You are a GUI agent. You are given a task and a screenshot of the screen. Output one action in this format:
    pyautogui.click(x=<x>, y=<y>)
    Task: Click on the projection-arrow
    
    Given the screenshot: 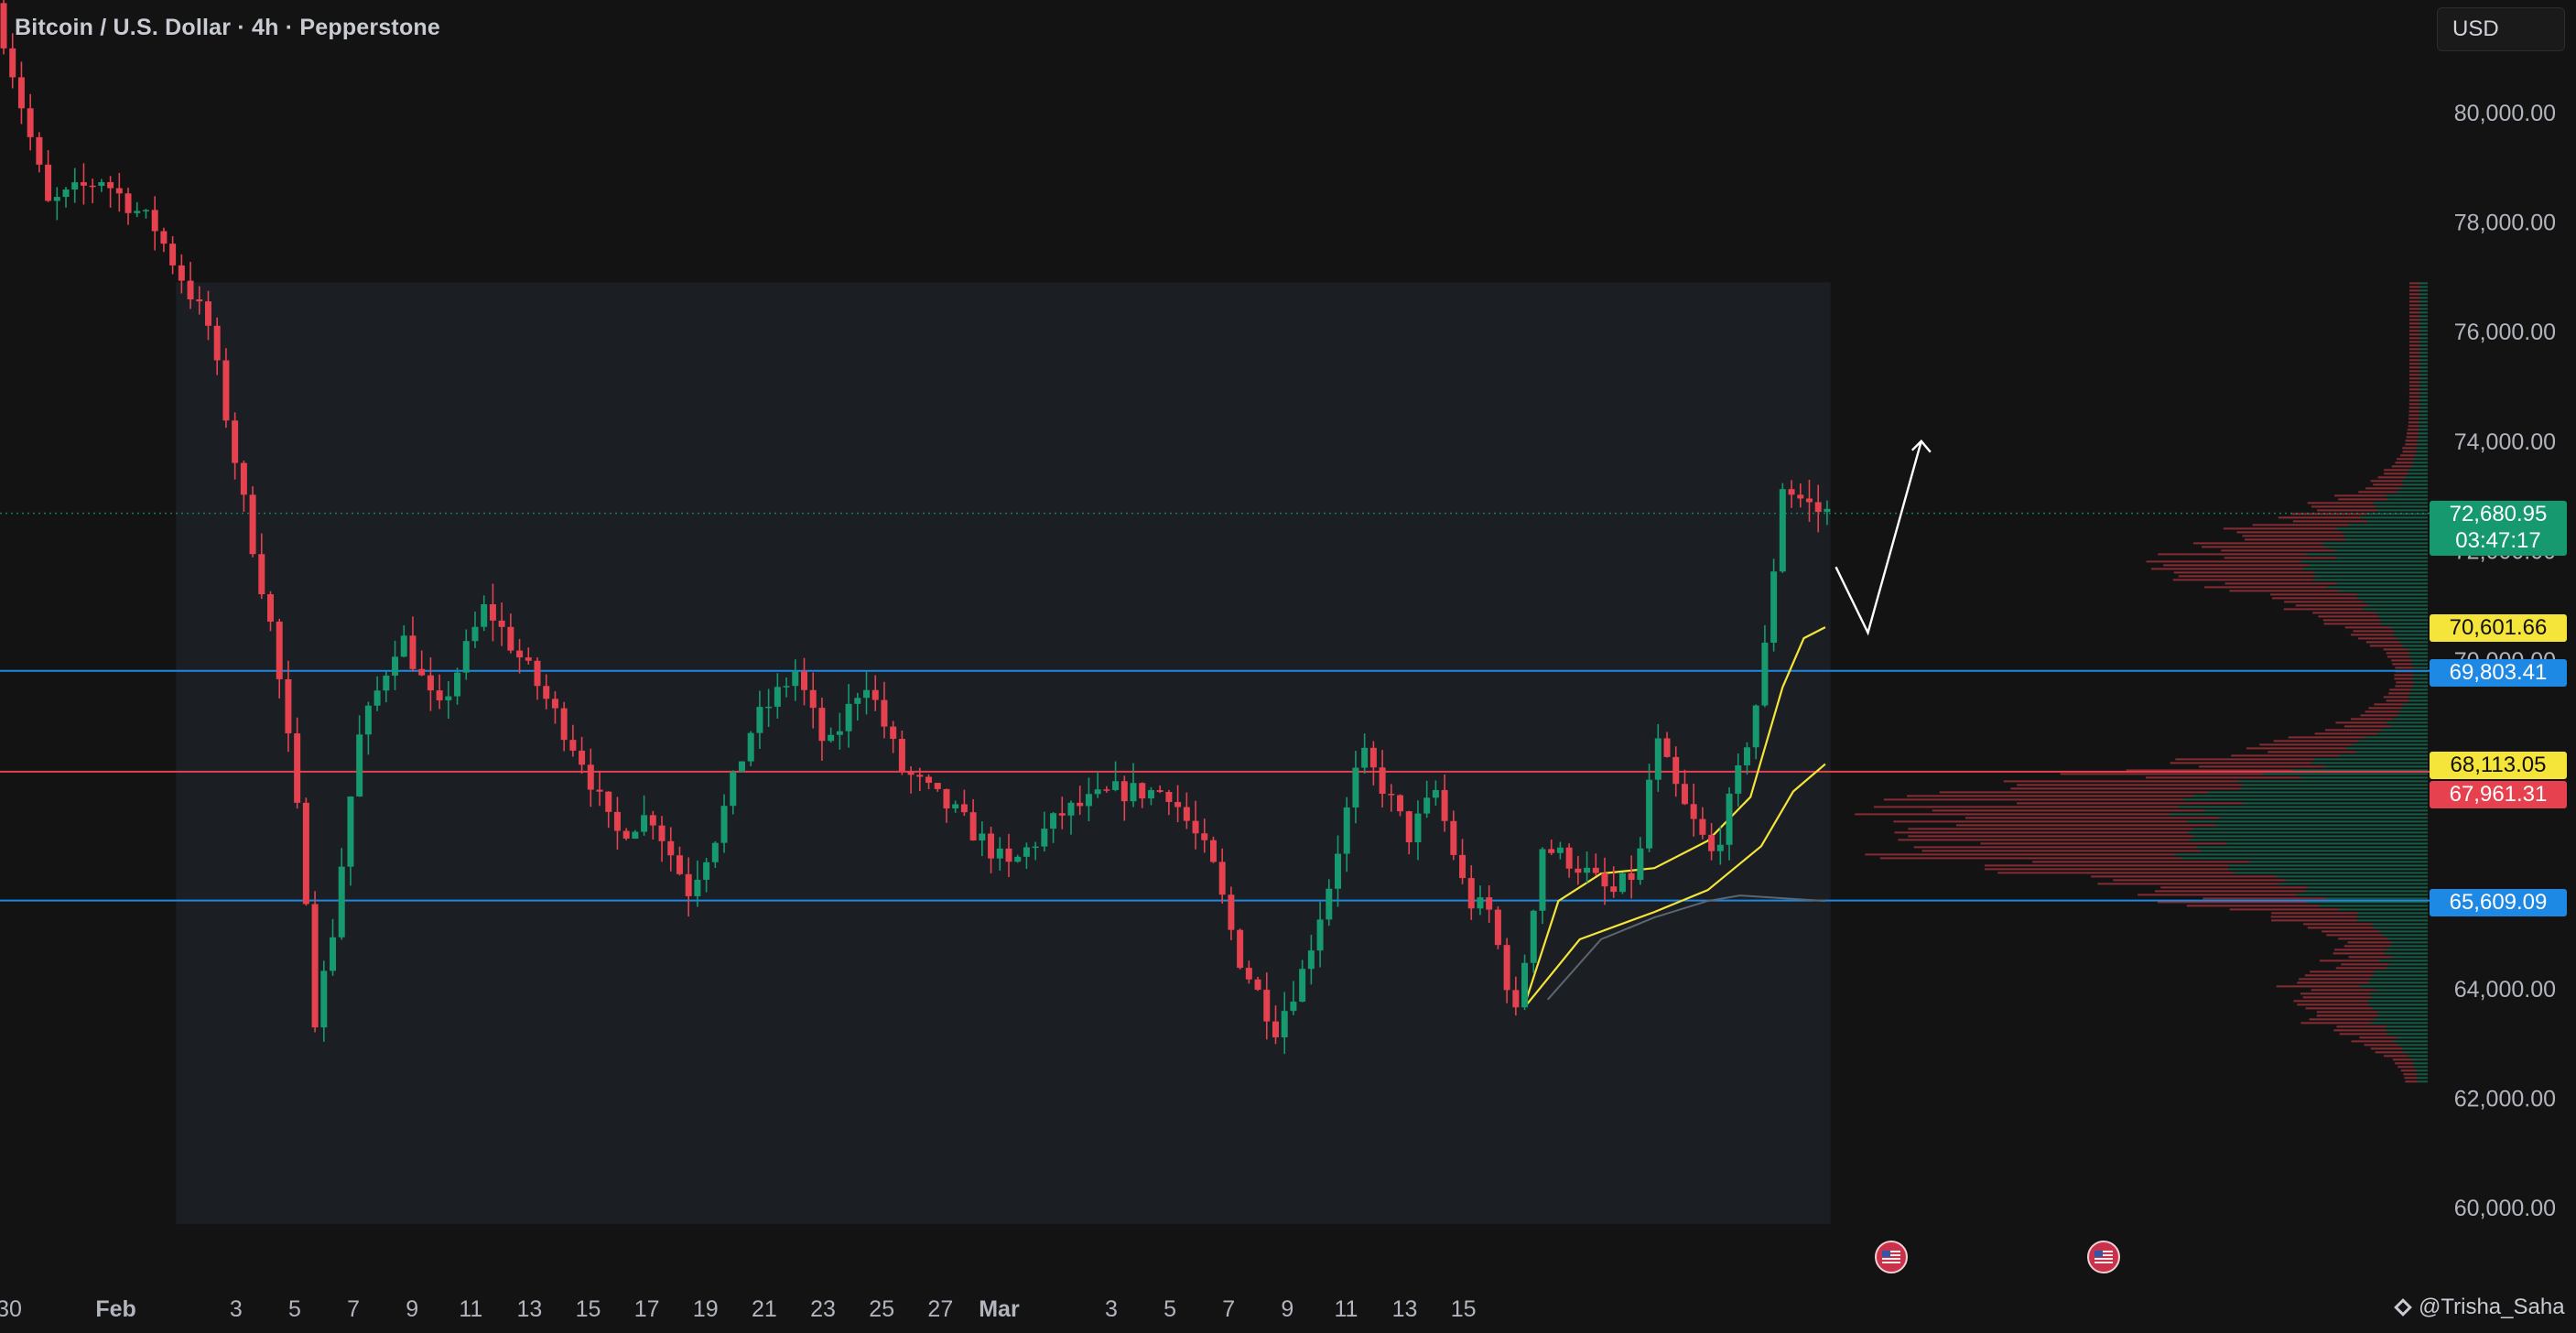 What is the action you would take?
    pyautogui.click(x=1879, y=538)
    